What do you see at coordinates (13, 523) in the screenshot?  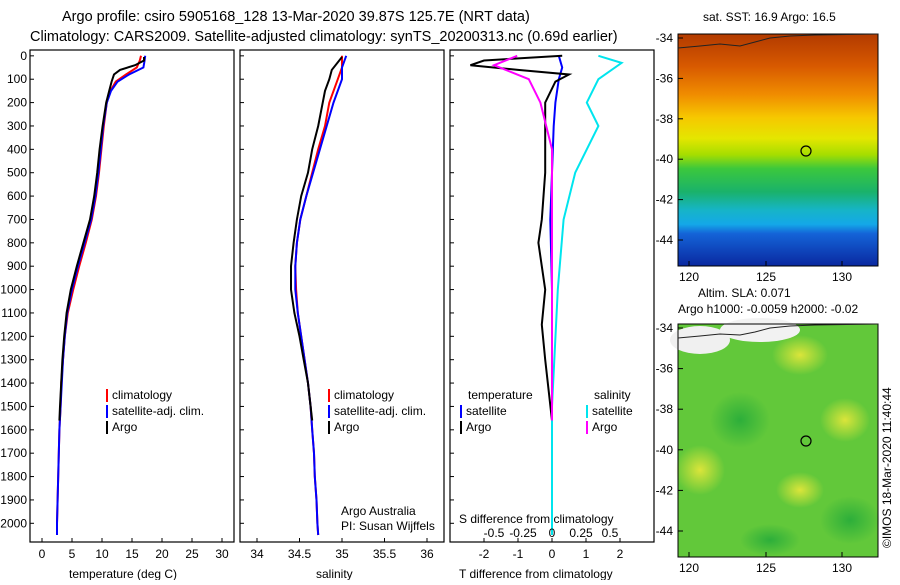 I see `depth-tick-label: 2000` at bounding box center [13, 523].